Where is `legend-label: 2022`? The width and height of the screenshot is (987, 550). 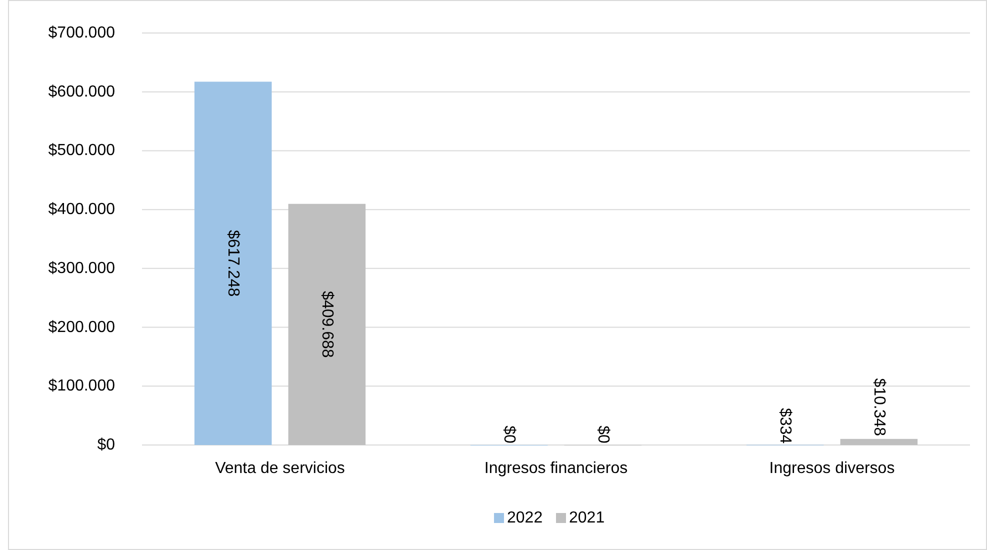 legend-label: 2022 is located at coordinates (525, 518).